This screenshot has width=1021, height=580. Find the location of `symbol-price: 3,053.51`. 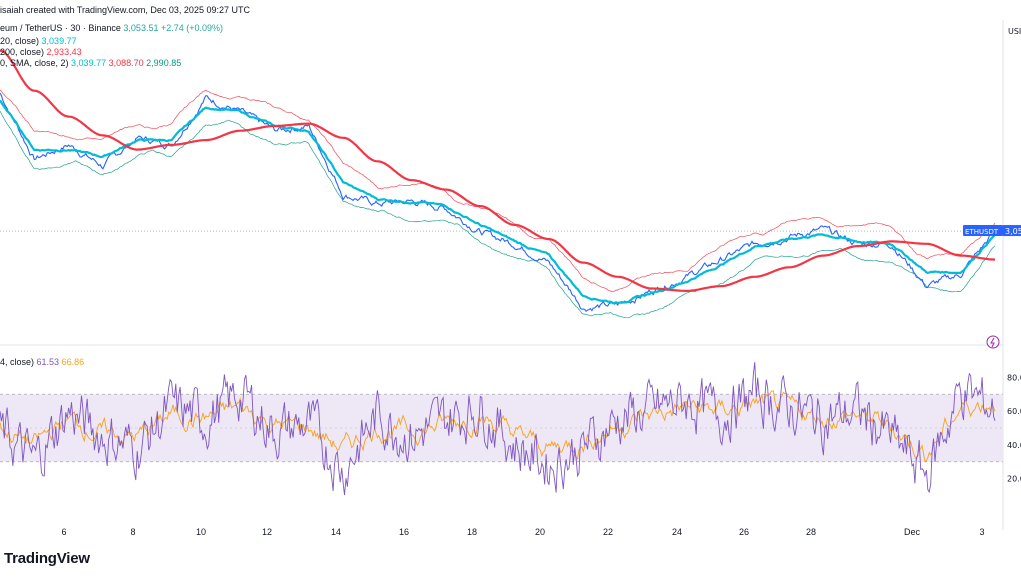

symbol-price: 3,053.51 is located at coordinates (141, 28).